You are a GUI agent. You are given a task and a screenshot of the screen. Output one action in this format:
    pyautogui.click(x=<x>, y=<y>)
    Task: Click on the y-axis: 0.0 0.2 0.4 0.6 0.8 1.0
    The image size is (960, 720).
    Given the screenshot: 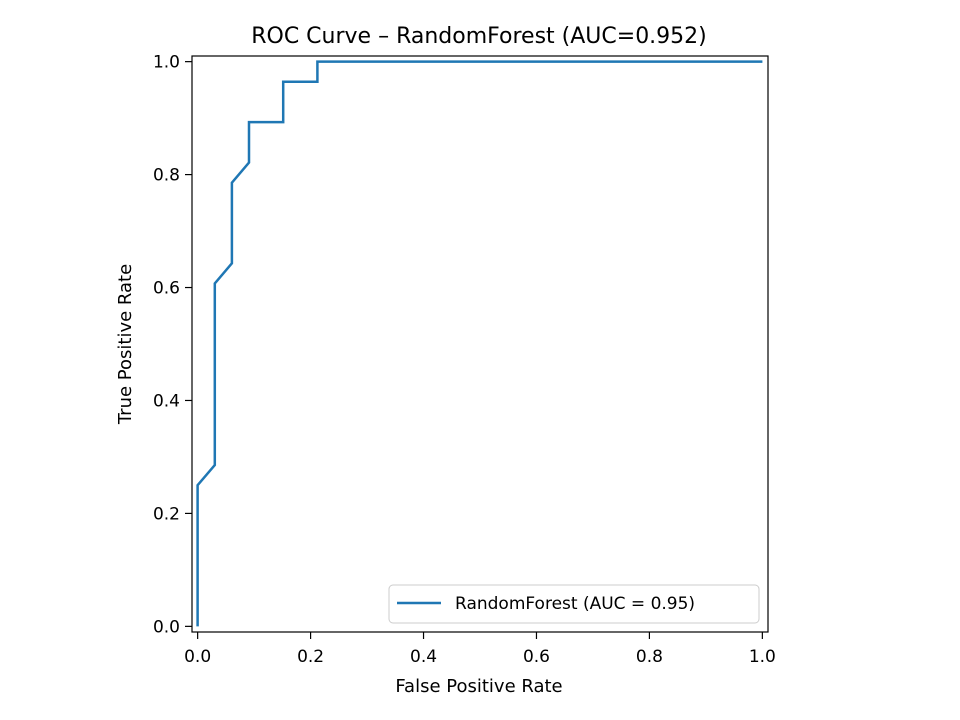 What is the action you would take?
    pyautogui.click(x=172, y=345)
    